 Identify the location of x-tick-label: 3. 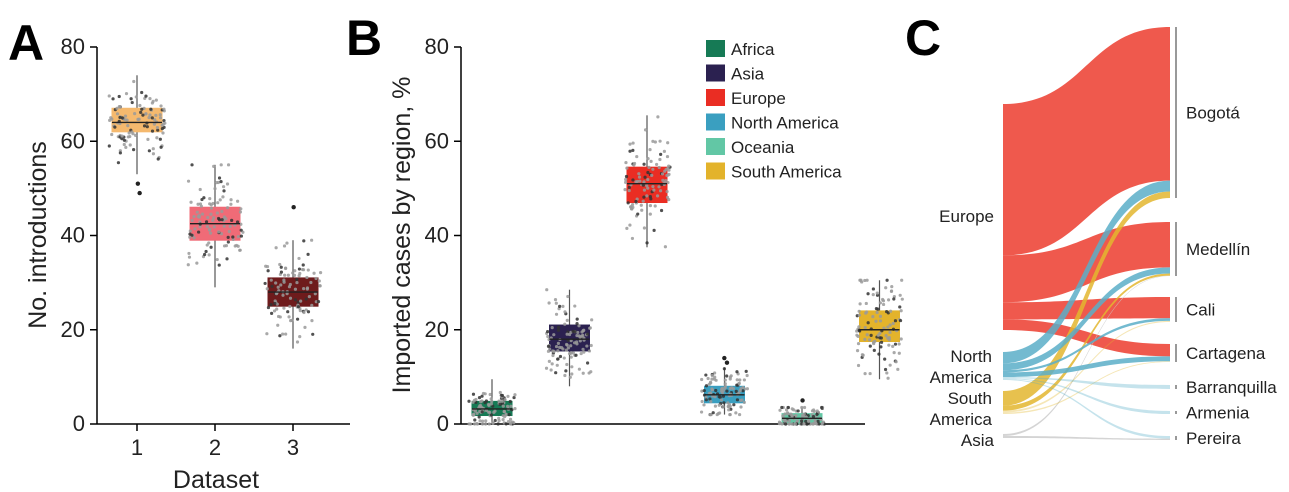
(293, 447).